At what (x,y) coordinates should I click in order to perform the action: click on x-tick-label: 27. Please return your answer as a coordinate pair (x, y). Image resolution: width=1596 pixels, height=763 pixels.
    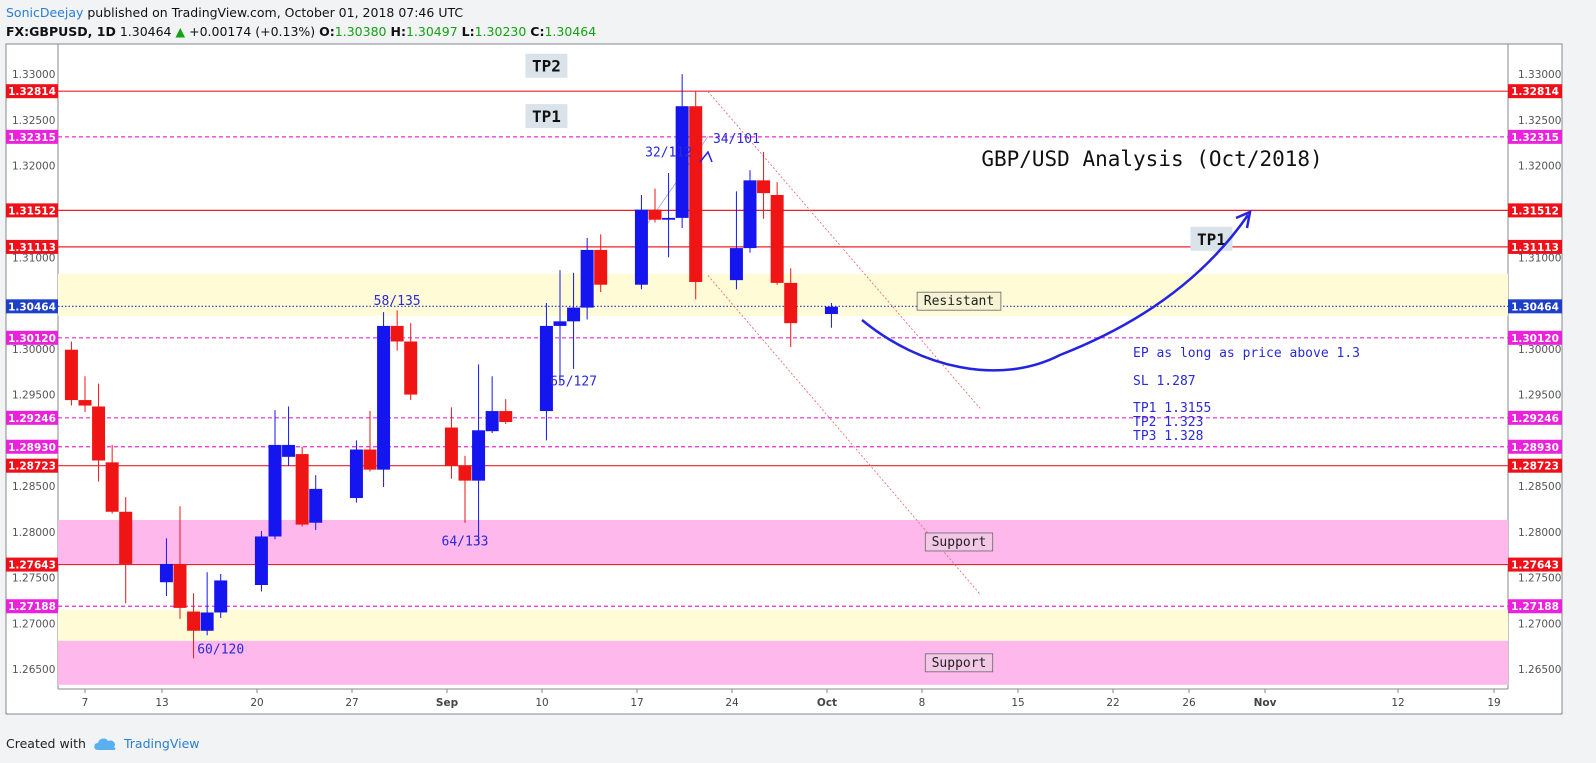
    Looking at the image, I should click on (351, 703).